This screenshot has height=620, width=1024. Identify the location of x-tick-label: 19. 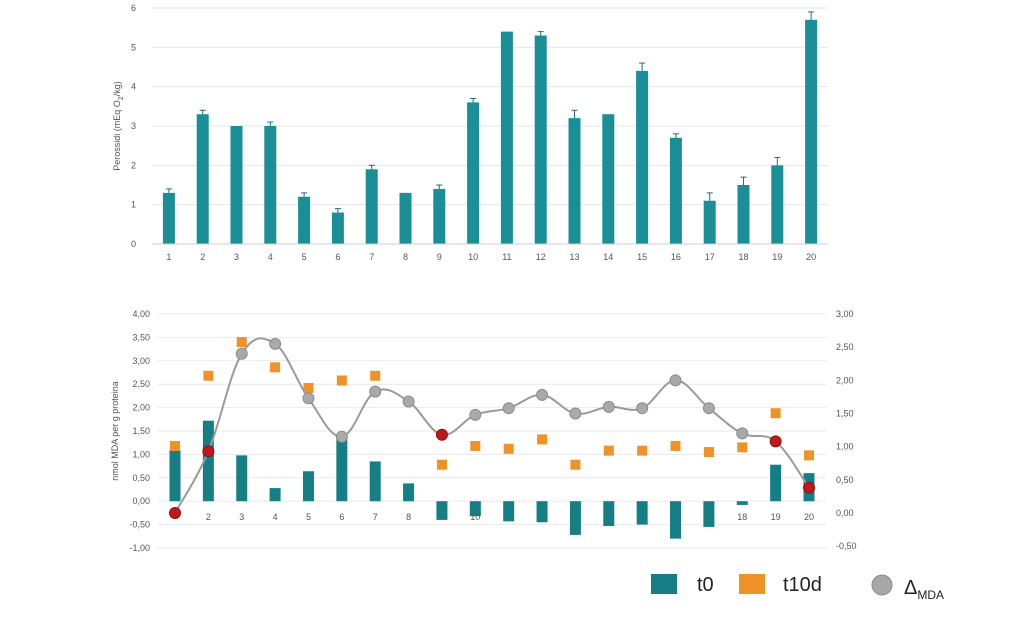
(776, 517).